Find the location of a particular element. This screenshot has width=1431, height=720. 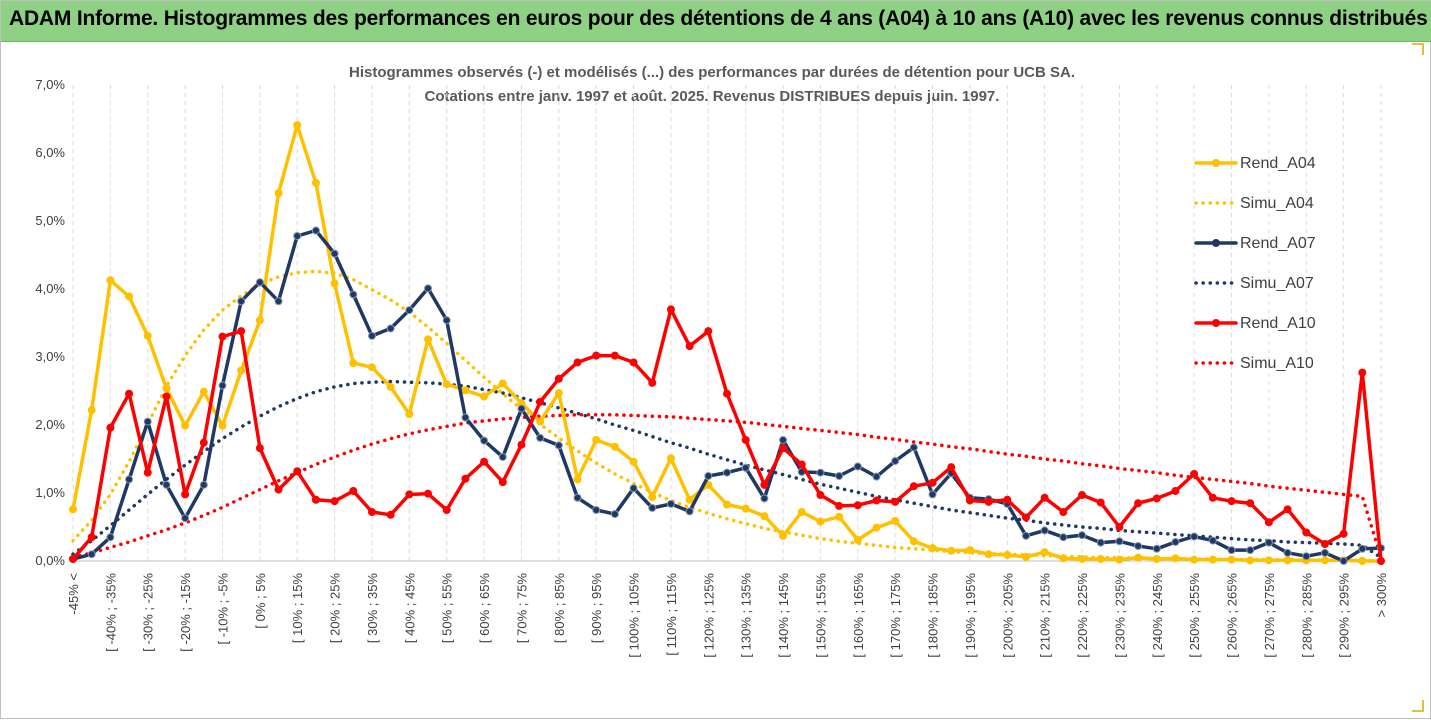

x-tick-label: [ 110% ; 115% is located at coordinates (671, 614).